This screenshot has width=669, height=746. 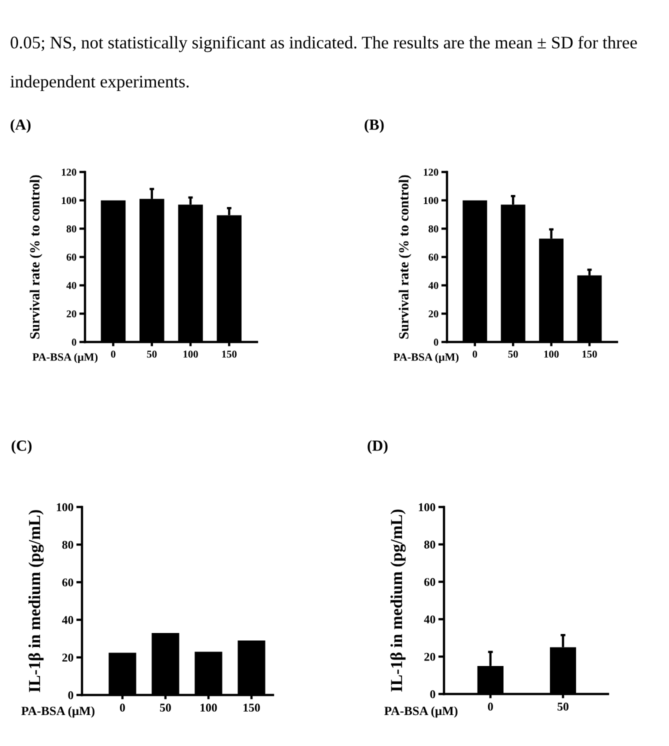 What do you see at coordinates (374, 126) in the screenshot?
I see `chart-title: (B)` at bounding box center [374, 126].